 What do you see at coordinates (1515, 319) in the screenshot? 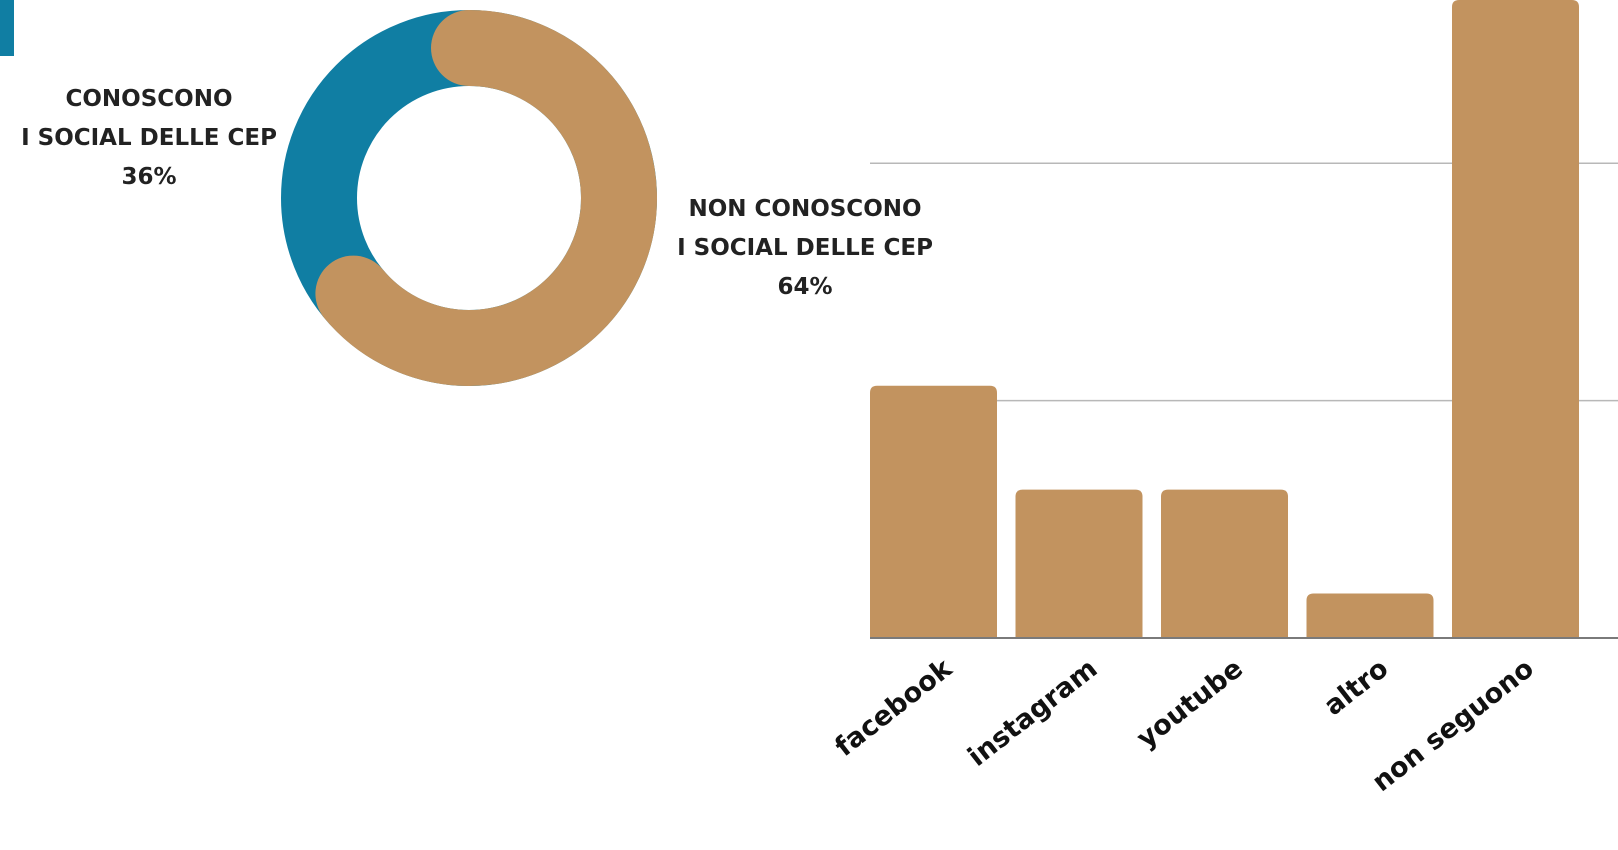
I see `bar-non-seguono` at bounding box center [1515, 319].